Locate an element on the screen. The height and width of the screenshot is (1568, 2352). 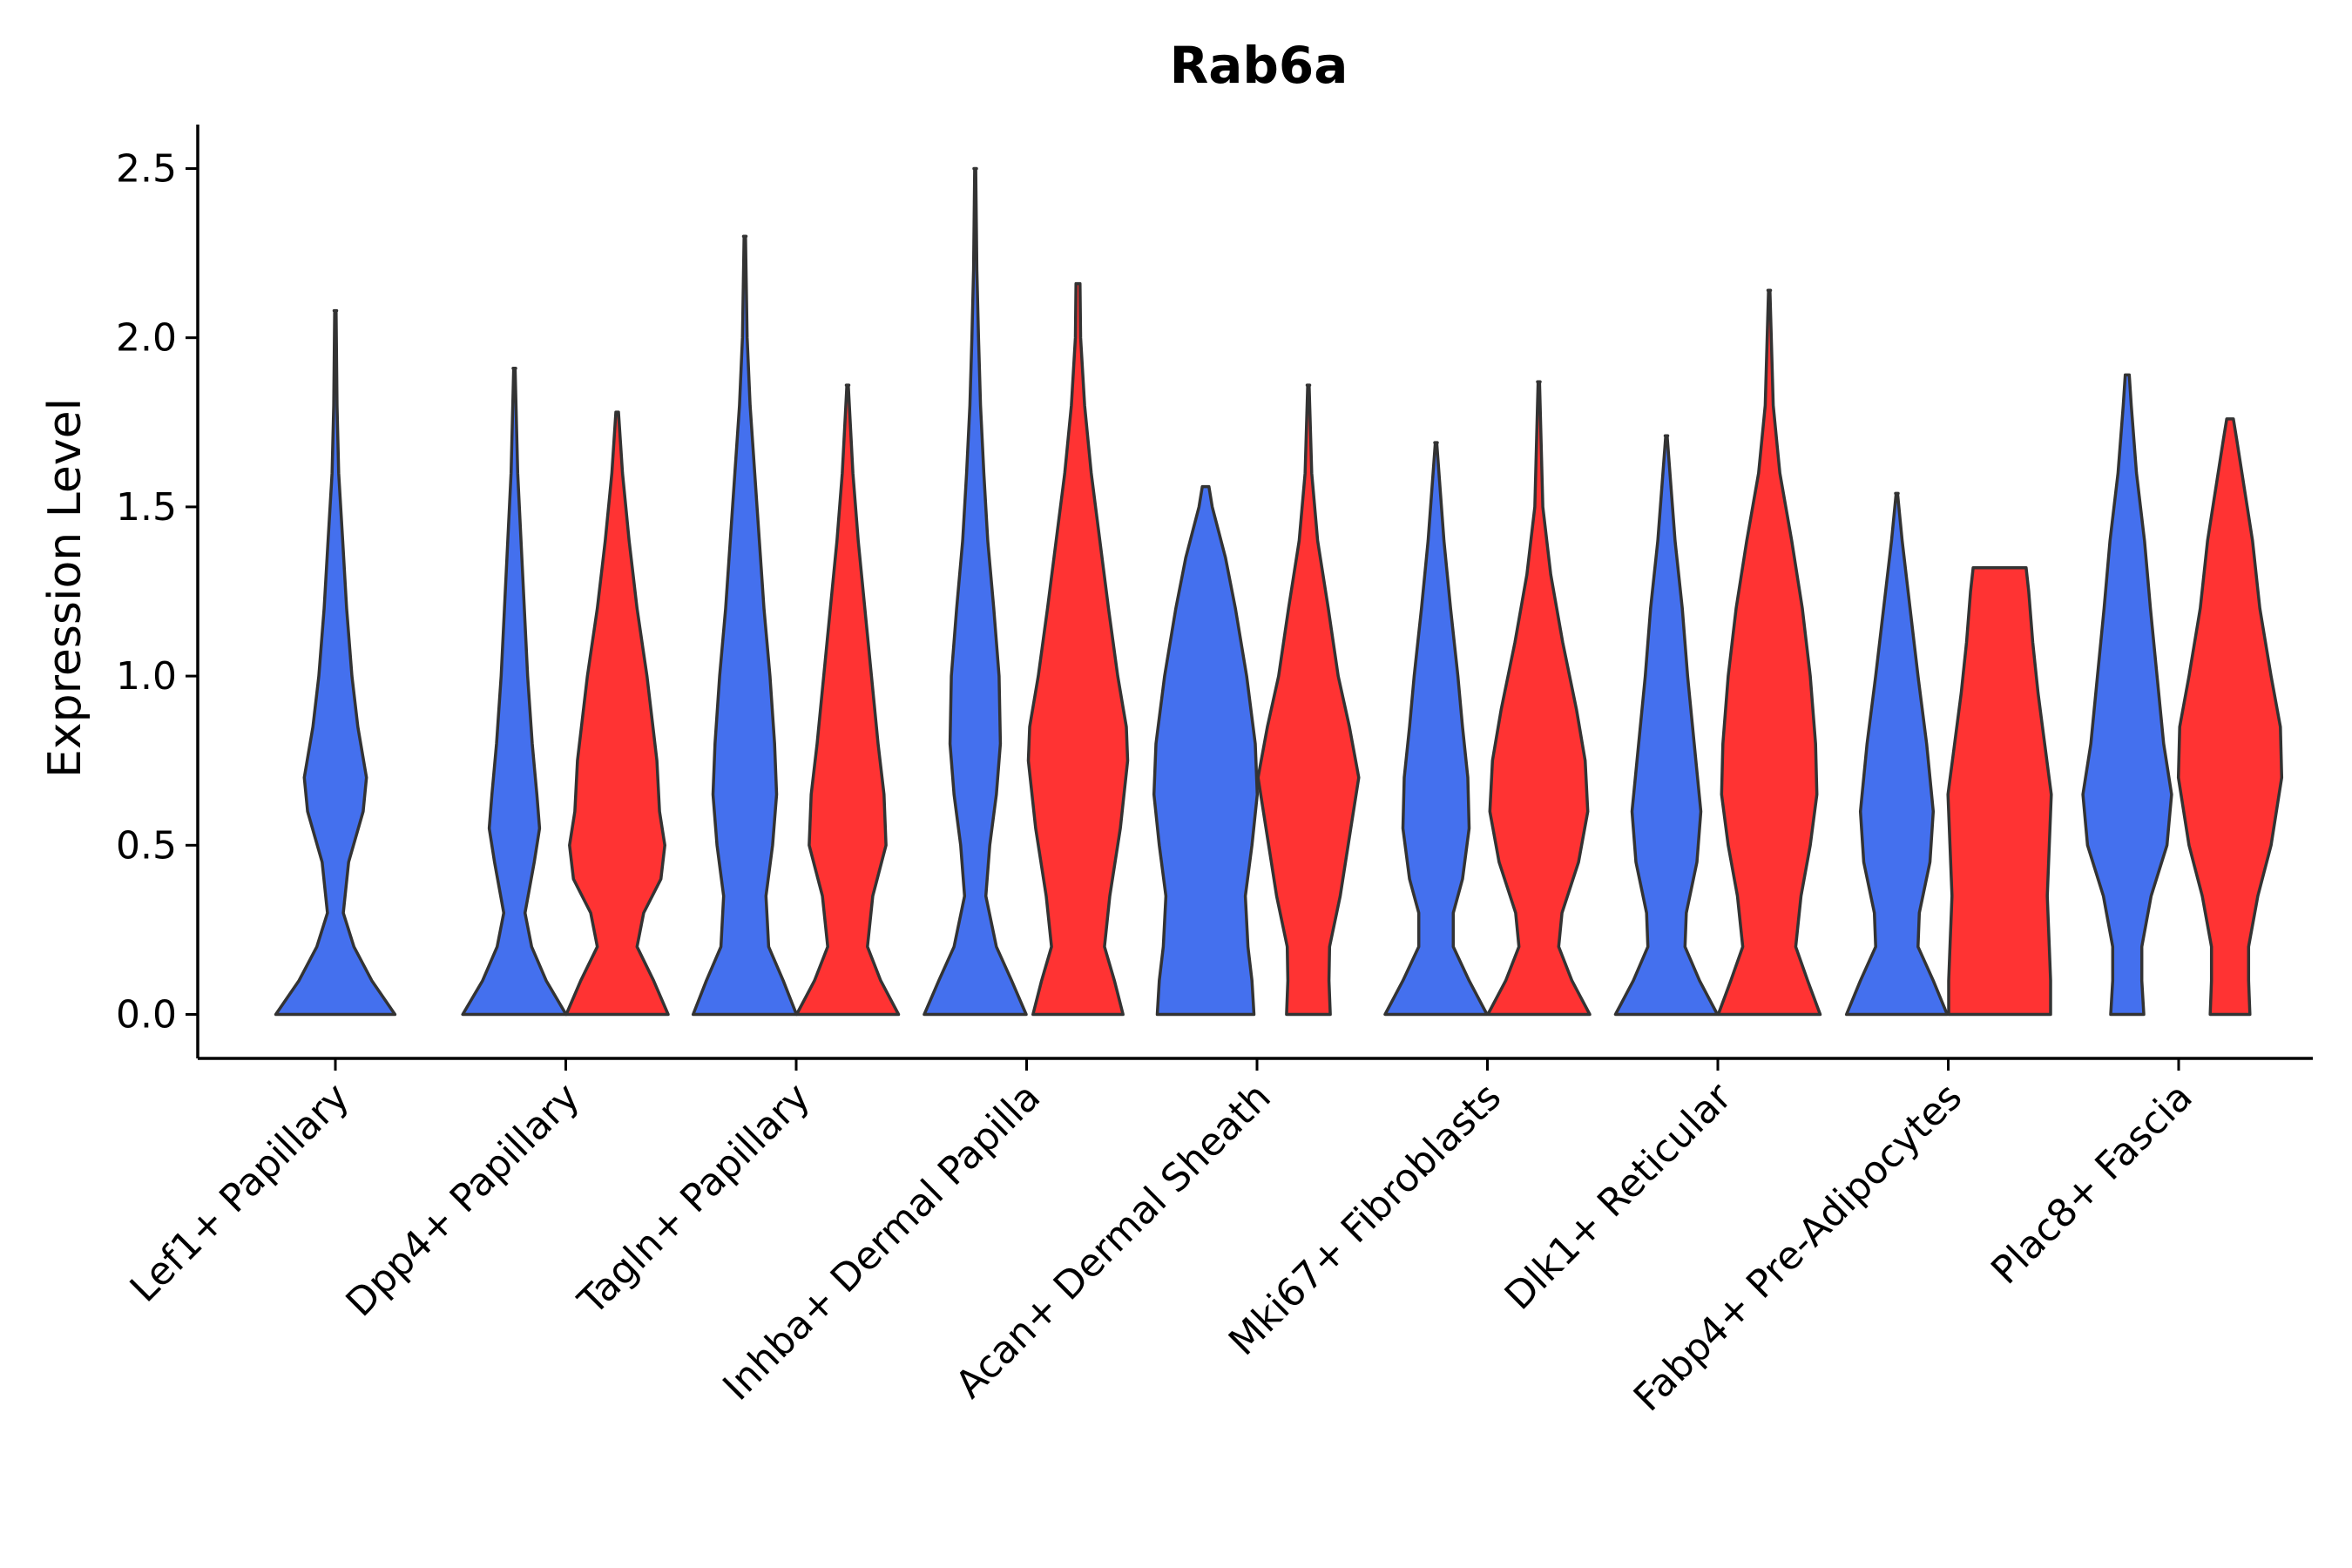
x-tick-label: Dpp4+ Papillary is located at coordinates (464, 1201).